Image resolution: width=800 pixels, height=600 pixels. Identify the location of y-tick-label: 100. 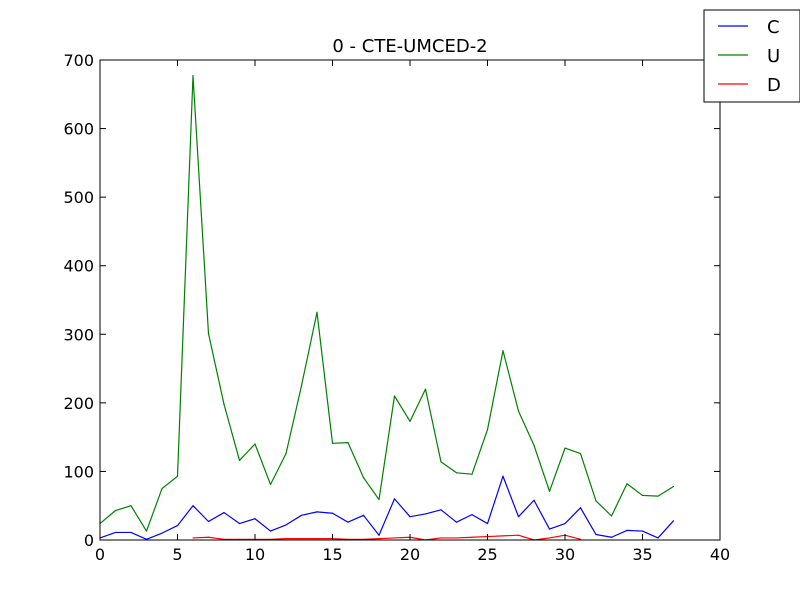
(78, 471).